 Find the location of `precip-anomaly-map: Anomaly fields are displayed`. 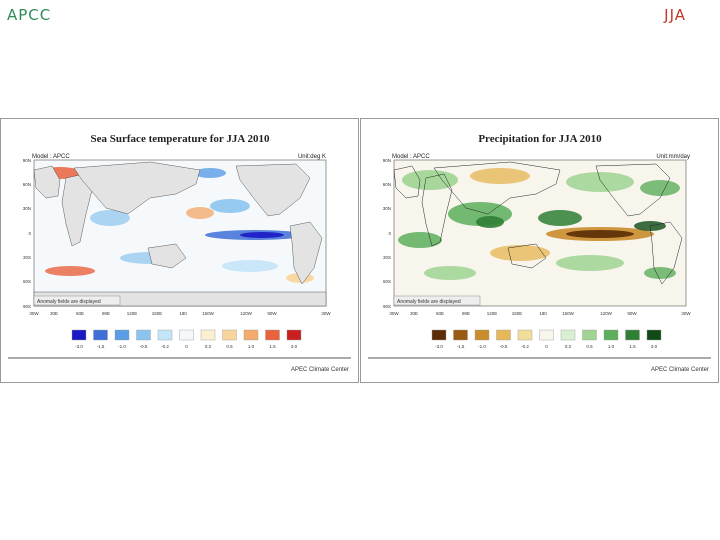

precip-anomaly-map: Anomaly fields are displayed is located at coordinates (540, 233).